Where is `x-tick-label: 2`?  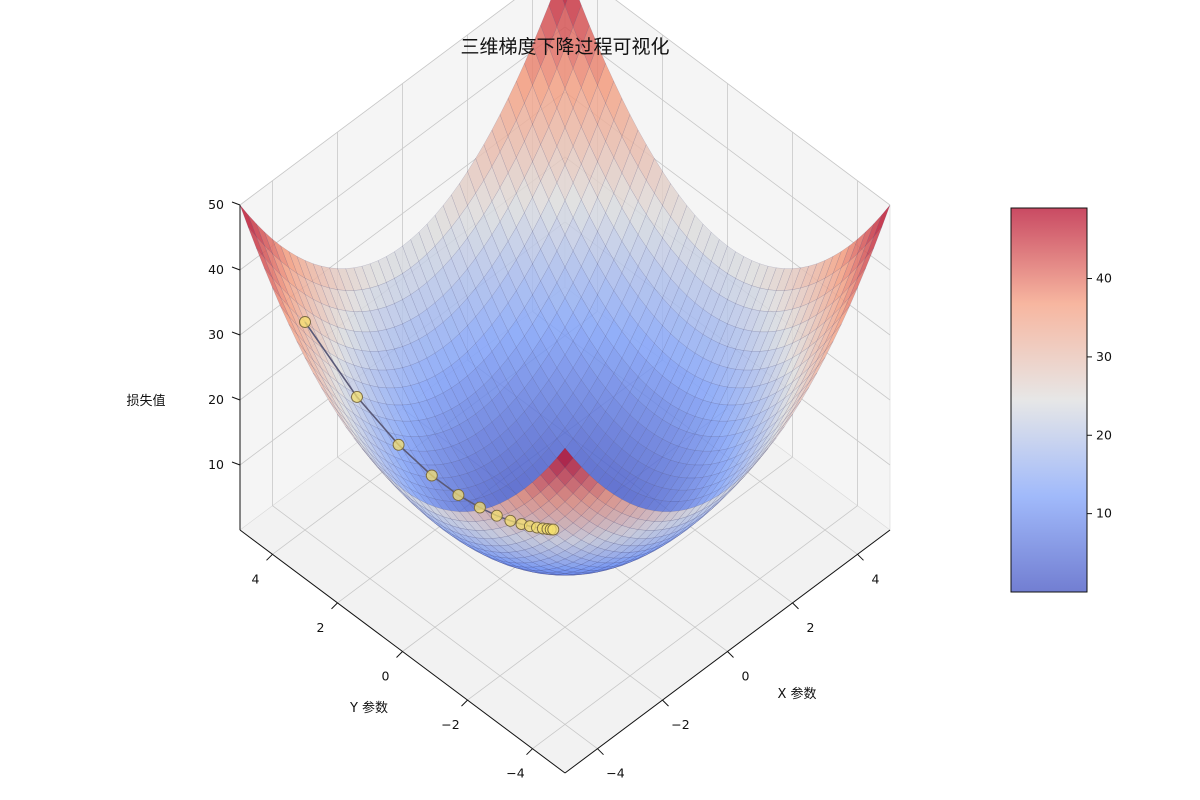
x-tick-label: 2 is located at coordinates (811, 627).